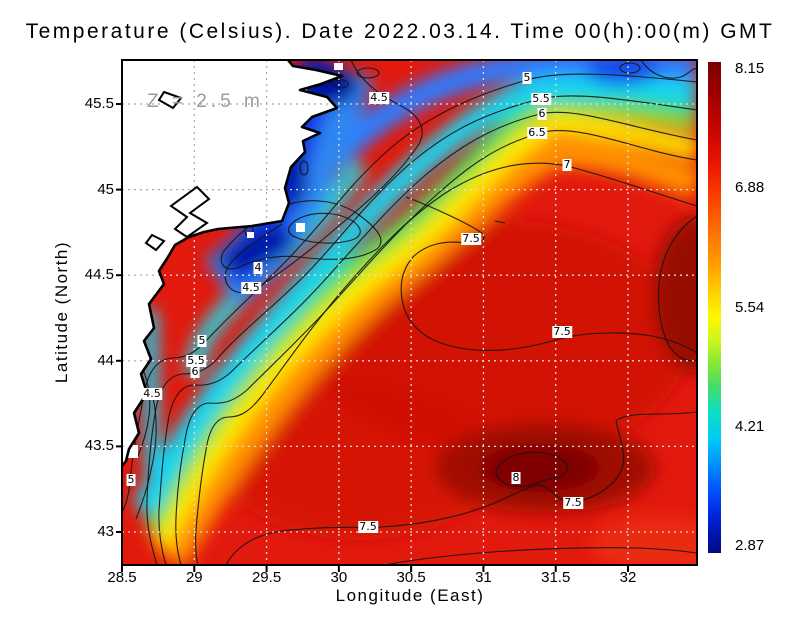 The image size is (800, 618). What do you see at coordinates (205, 101) in the screenshot?
I see `depth-annotation: Z = 2.5 m` at bounding box center [205, 101].